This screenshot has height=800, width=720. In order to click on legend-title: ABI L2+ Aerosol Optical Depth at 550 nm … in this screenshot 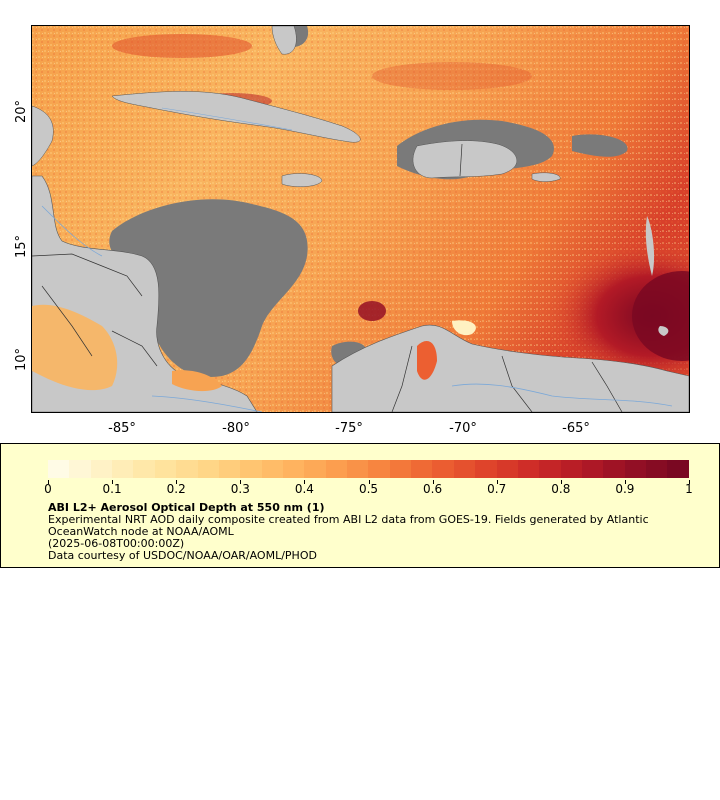, I will do `click(186, 507)`.